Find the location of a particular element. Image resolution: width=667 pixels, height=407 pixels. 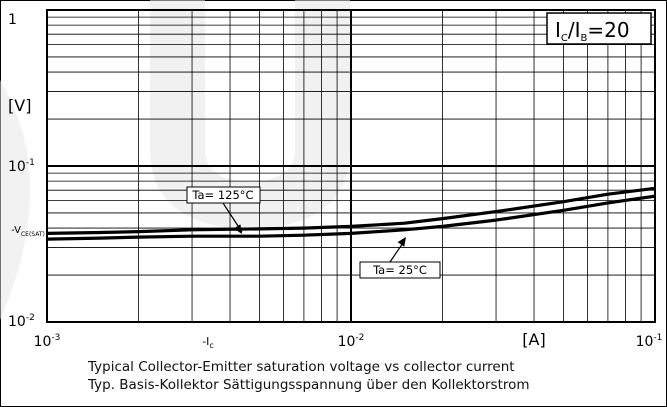

x-tick-label: 10⁻¹ is located at coordinates (649, 341).